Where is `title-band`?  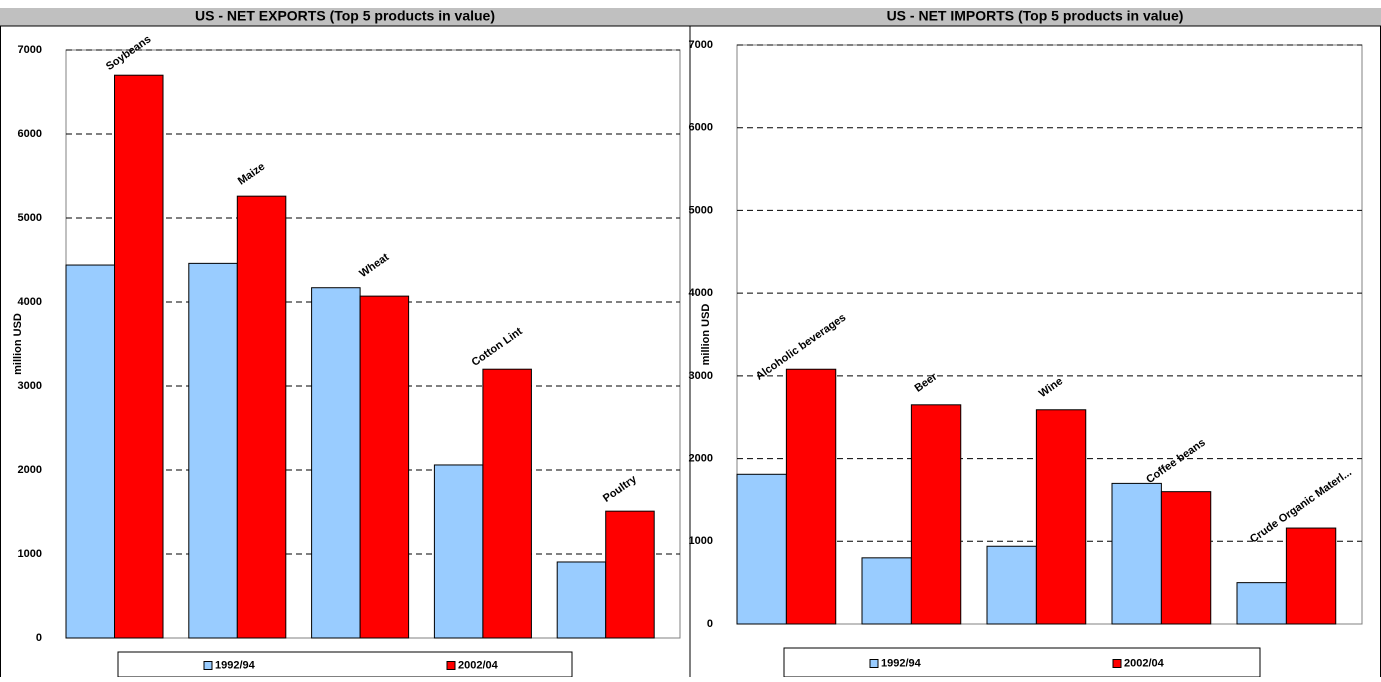 title-band is located at coordinates (690, 17).